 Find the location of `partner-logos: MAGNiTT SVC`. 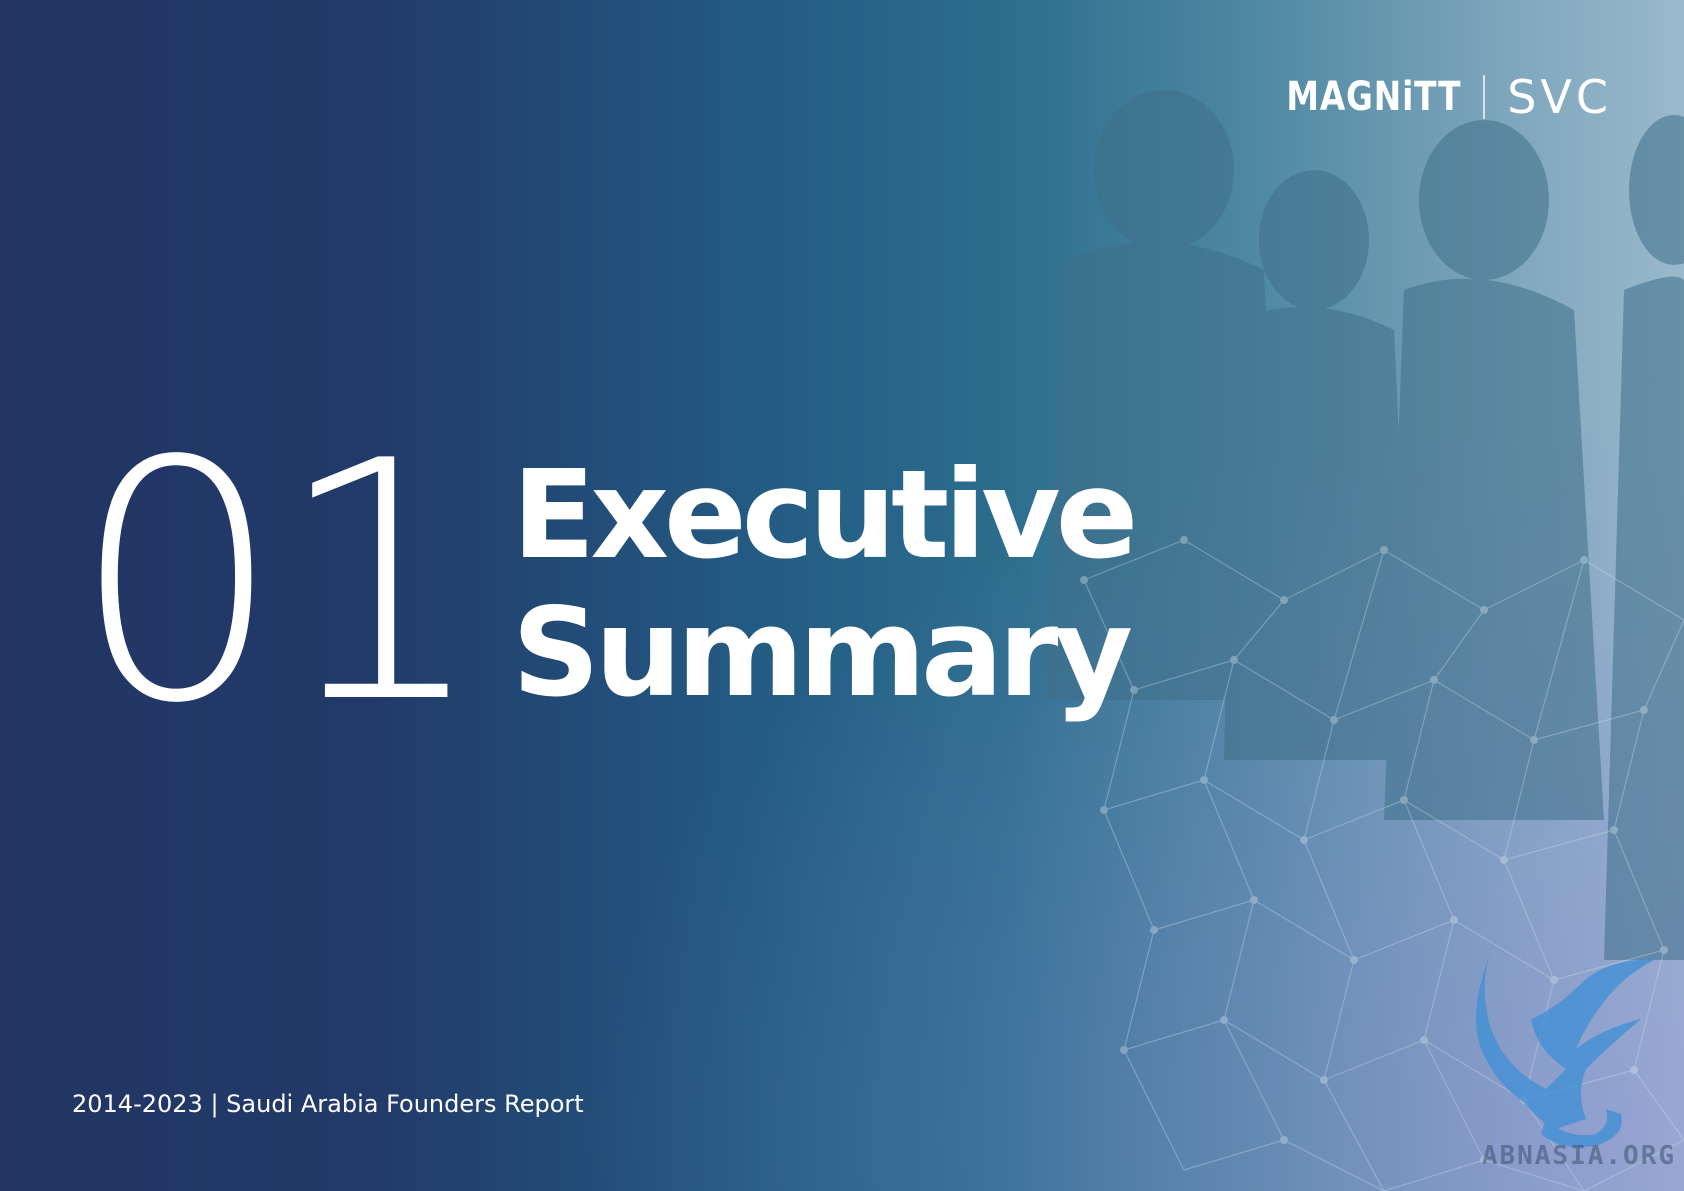

partner-logos: MAGNiTT SVC is located at coordinates (1430, 97).